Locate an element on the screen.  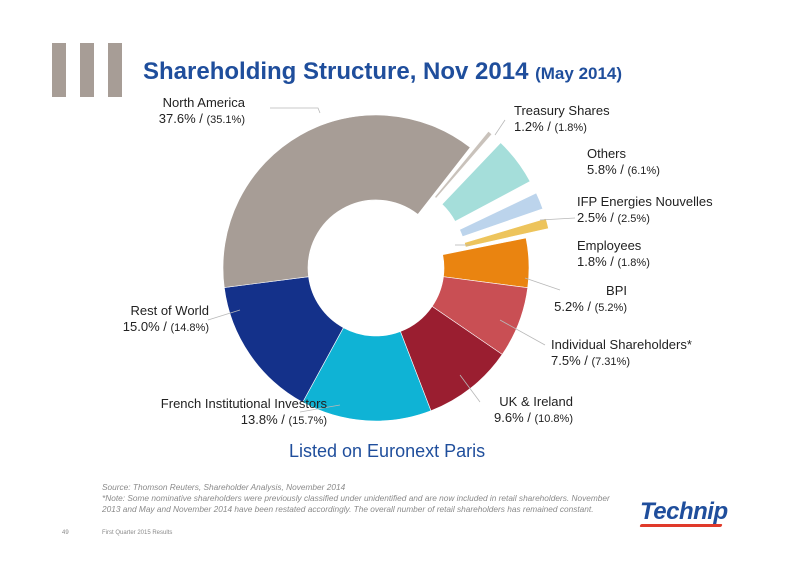
slice-label-previous: (10.8%) is located at coordinates (553, 419).